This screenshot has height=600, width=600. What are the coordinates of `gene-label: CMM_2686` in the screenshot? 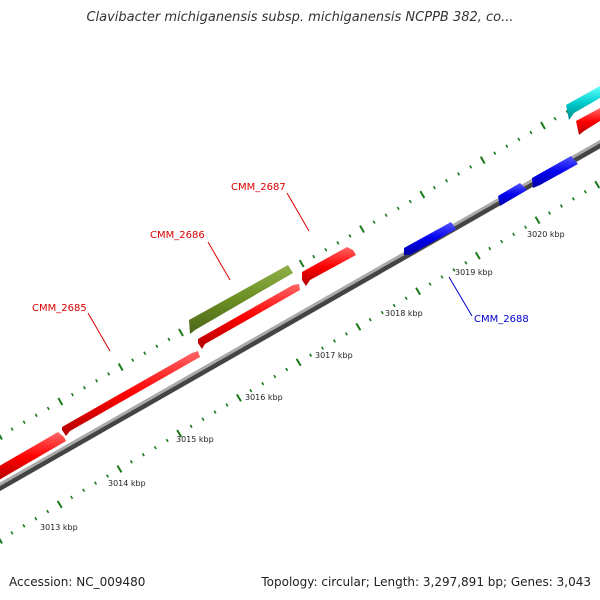 It's located at (177, 235).